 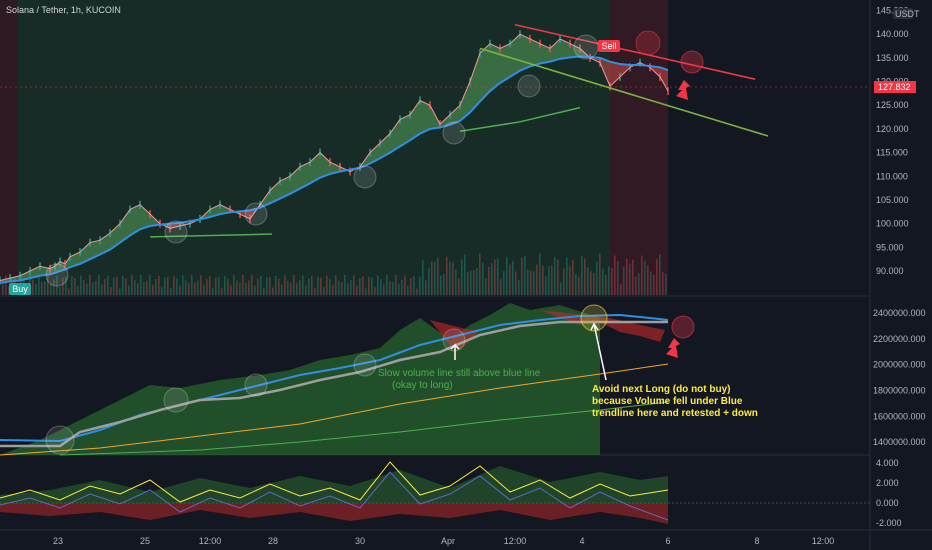 I want to click on resistance-trendline, so click(x=635, y=51).